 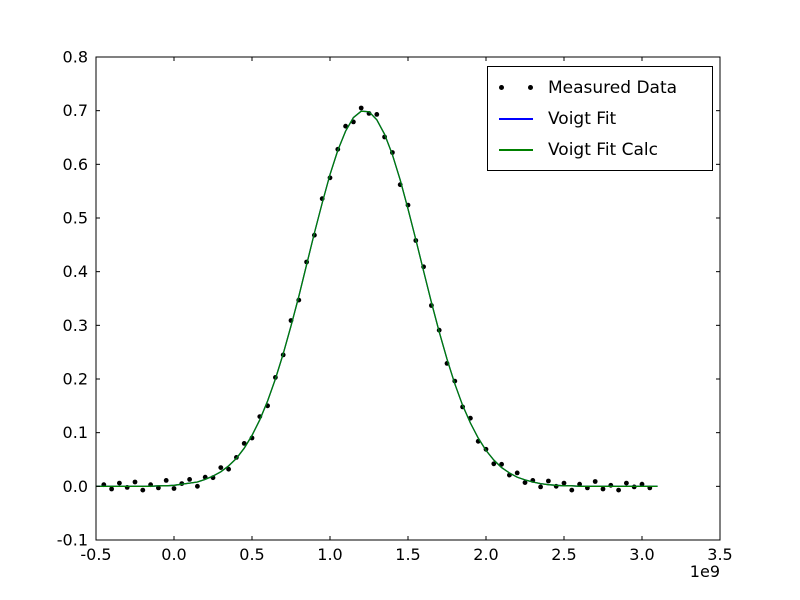 What do you see at coordinates (582, 118) in the screenshot?
I see `legend-item-label: Voigt Fit` at bounding box center [582, 118].